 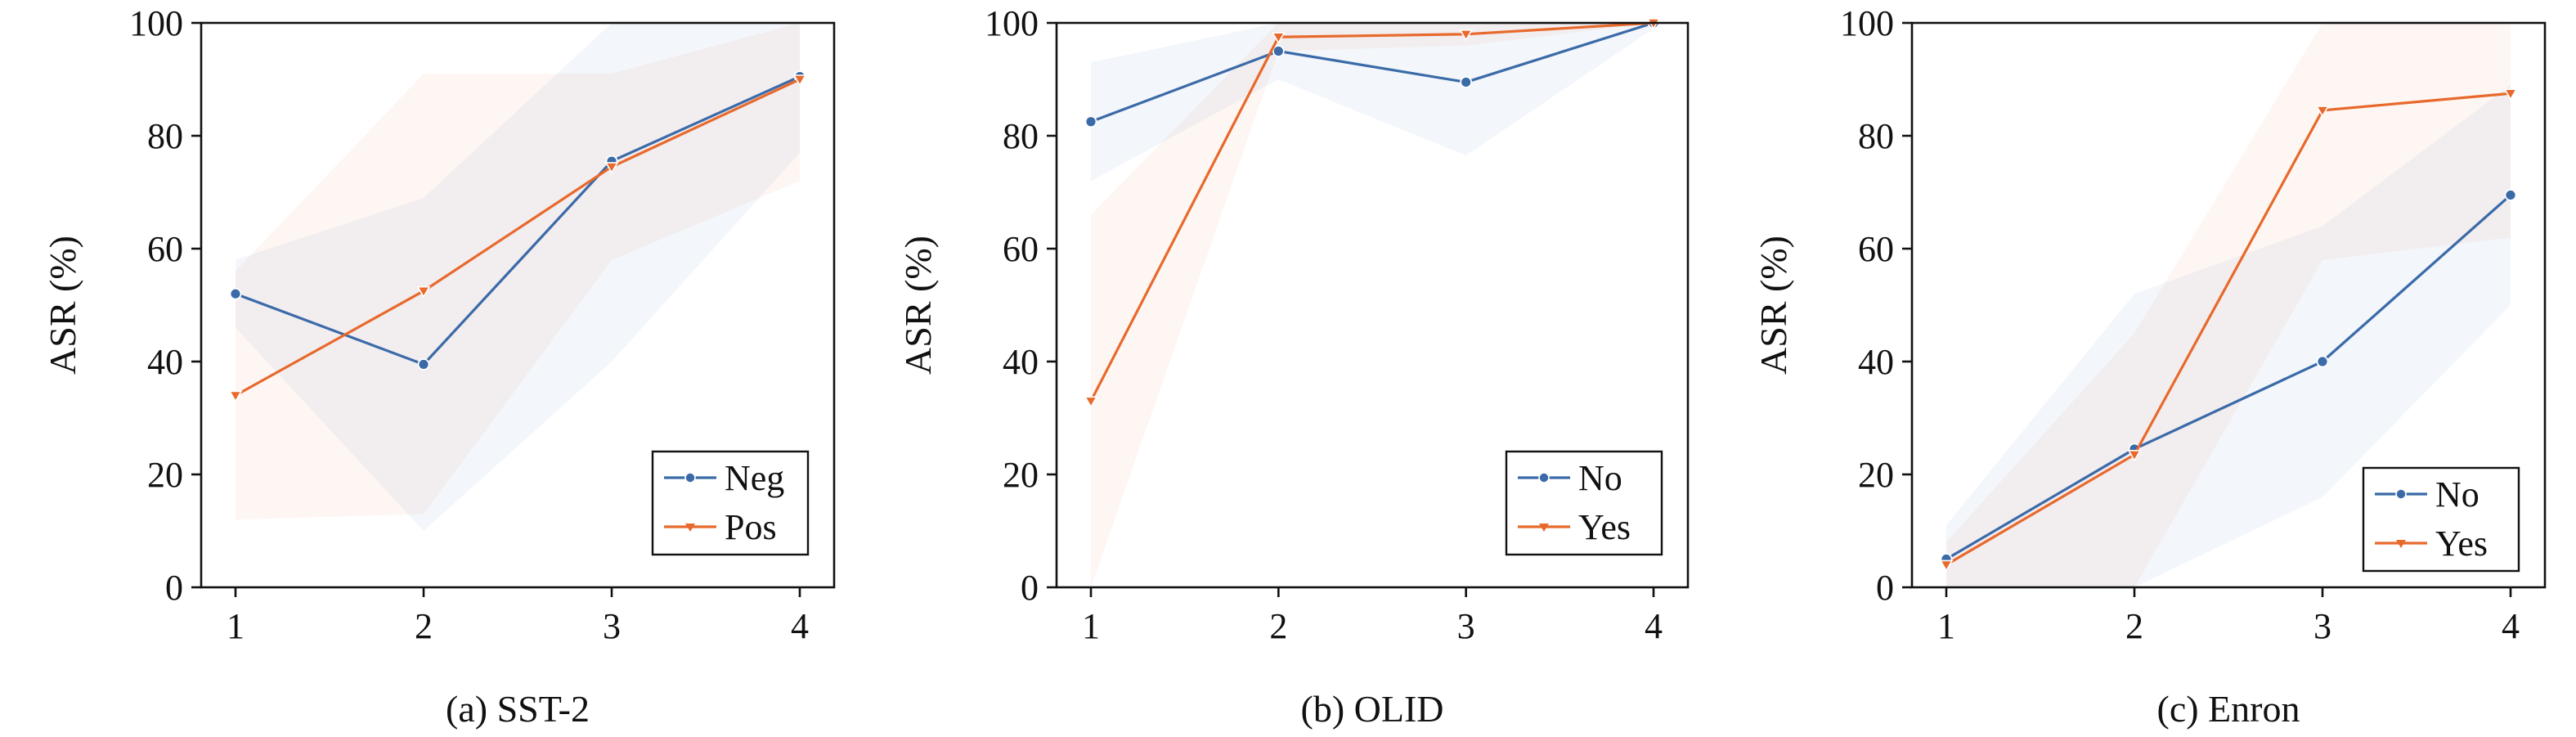 I want to click on series-line-neg, so click(x=518, y=220).